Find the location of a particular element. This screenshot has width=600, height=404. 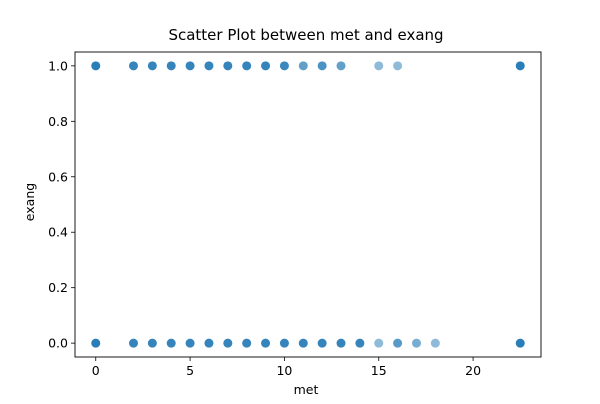

y-axis-label: exang is located at coordinates (29, 202).